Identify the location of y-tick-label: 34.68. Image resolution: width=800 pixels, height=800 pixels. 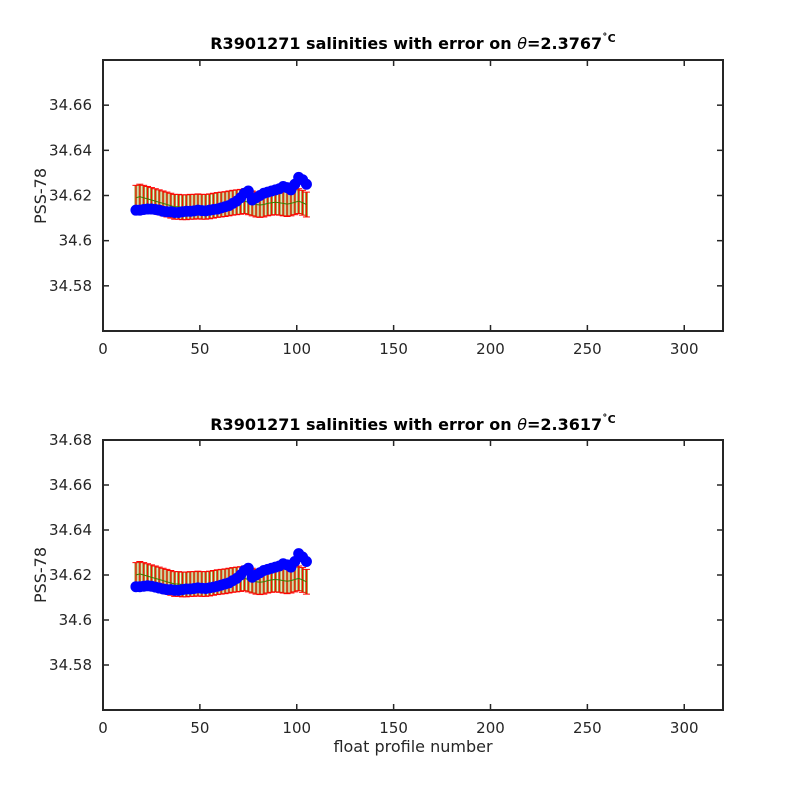
(70, 440).